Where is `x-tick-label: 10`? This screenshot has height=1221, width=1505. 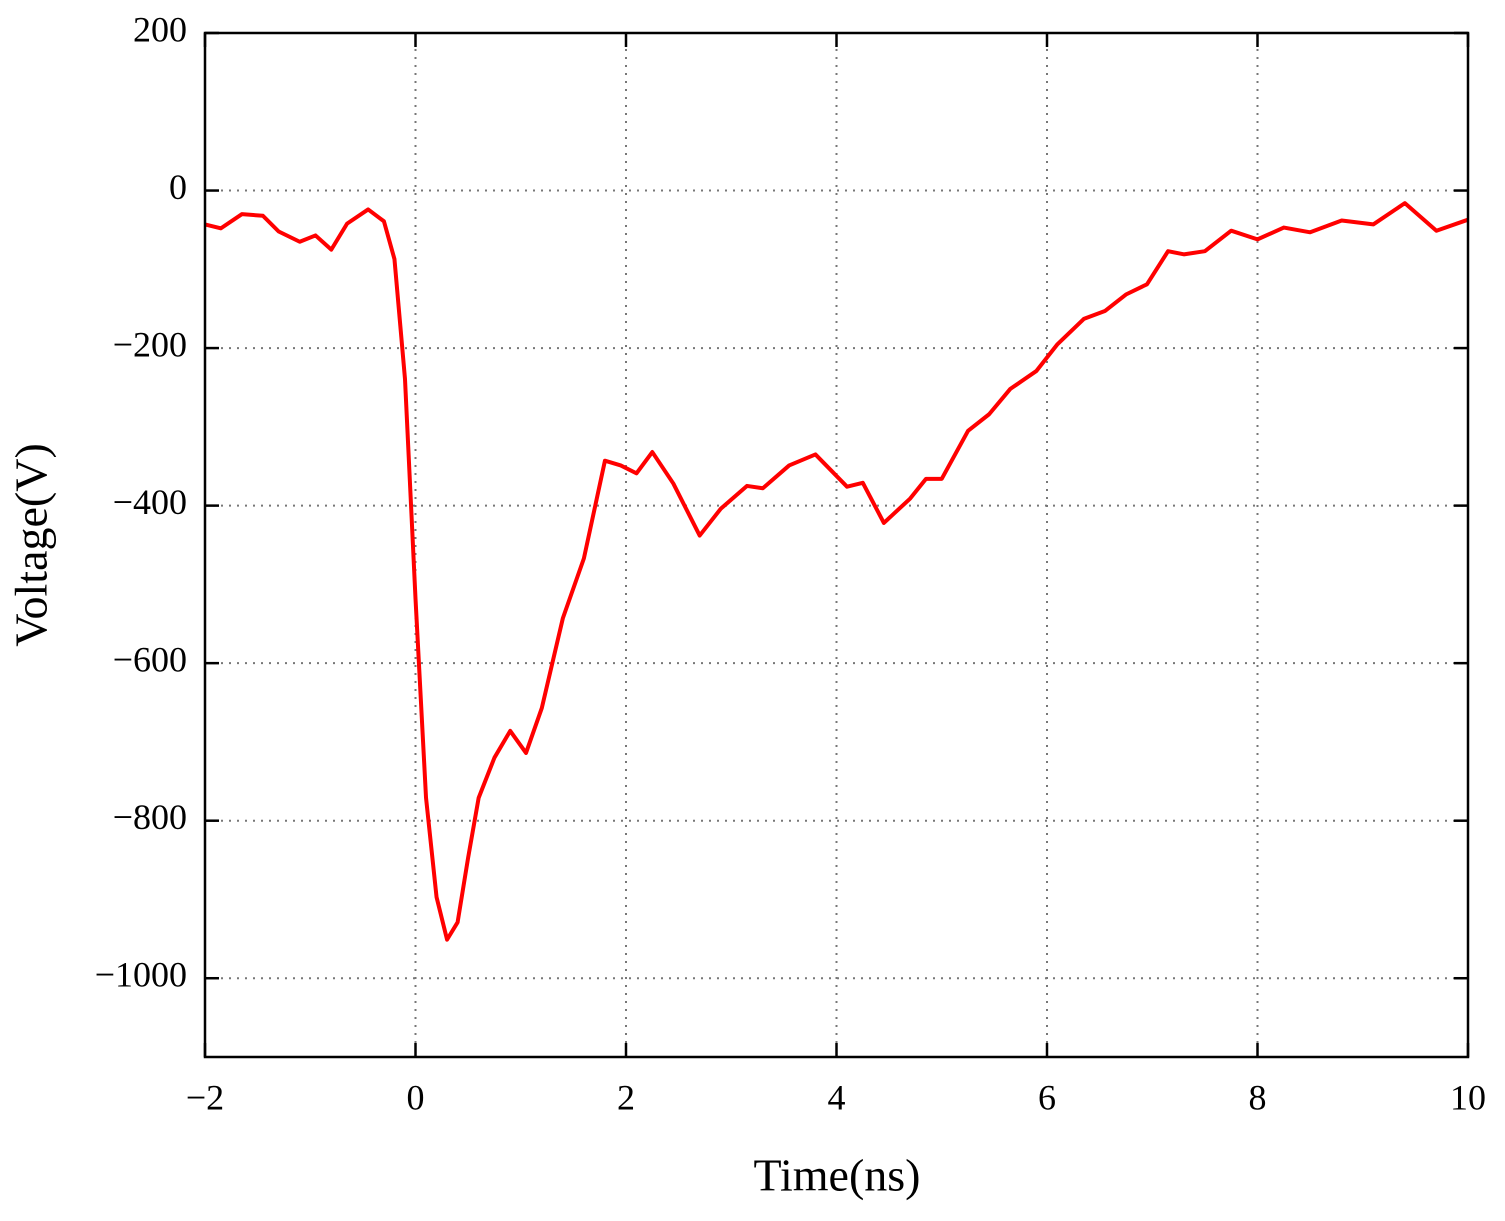 x-tick-label: 10 is located at coordinates (1468, 1097).